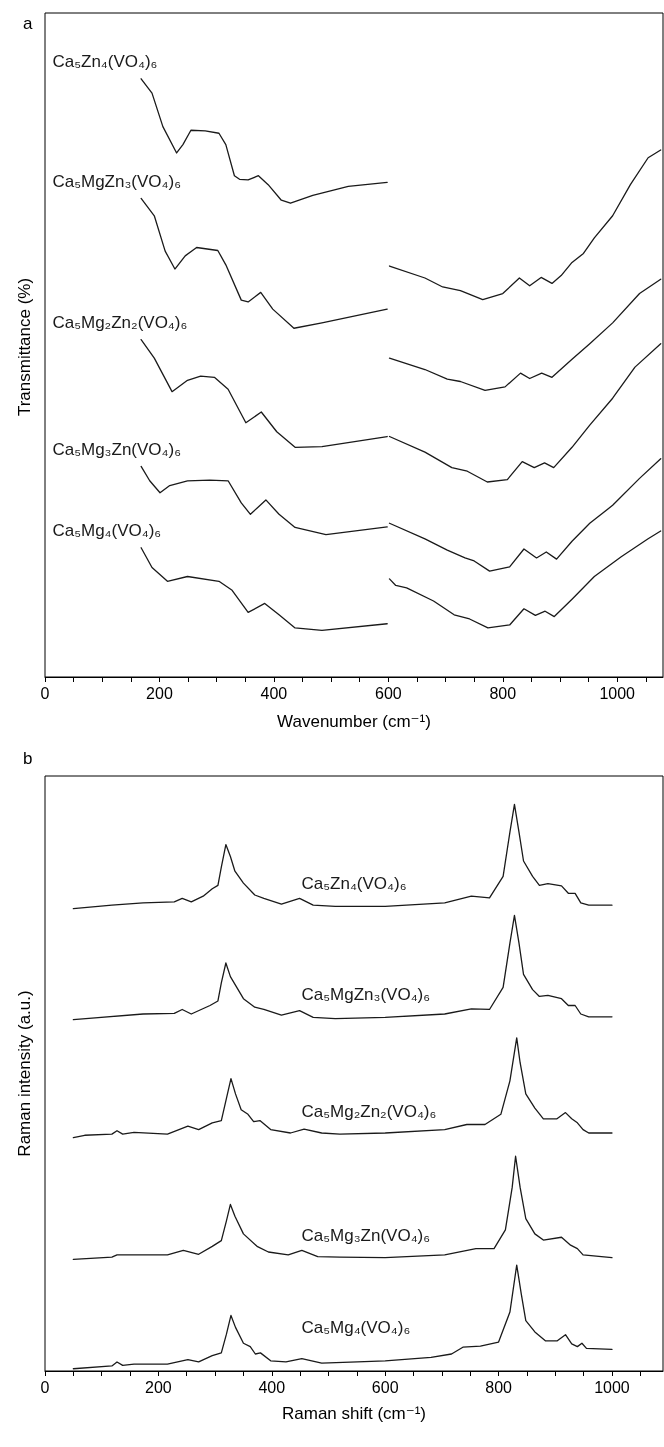  Describe the element at coordinates (354, 1413) in the screenshot. I see `x-axis-title: Raman shift (cm⁻¹)` at that location.